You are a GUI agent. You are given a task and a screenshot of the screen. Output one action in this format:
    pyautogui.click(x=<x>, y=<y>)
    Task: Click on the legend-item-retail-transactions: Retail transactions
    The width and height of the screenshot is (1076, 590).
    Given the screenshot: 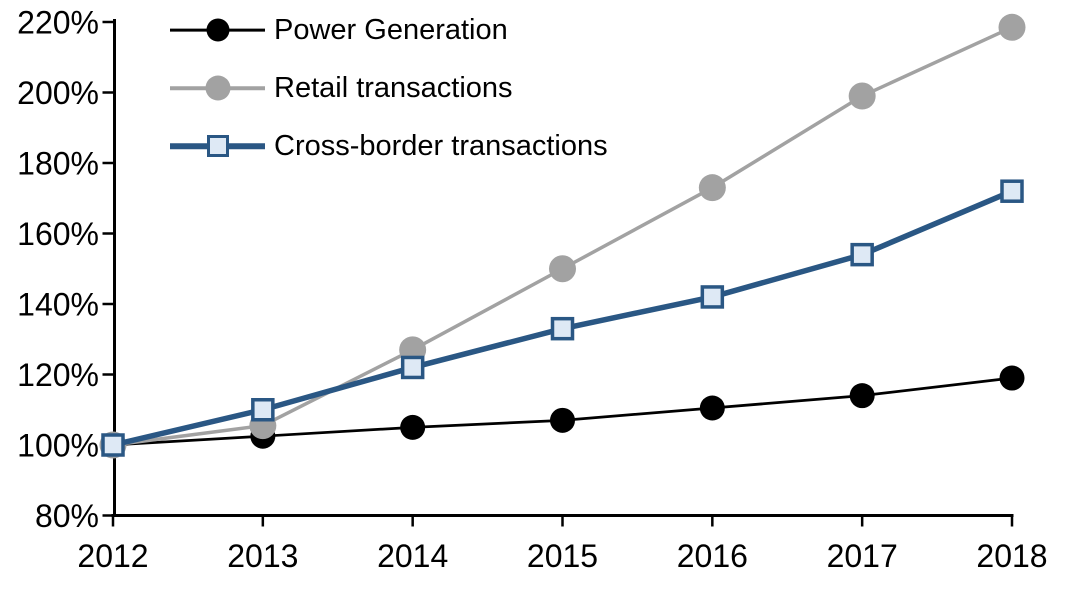 What is the action you would take?
    pyautogui.click(x=389, y=88)
    